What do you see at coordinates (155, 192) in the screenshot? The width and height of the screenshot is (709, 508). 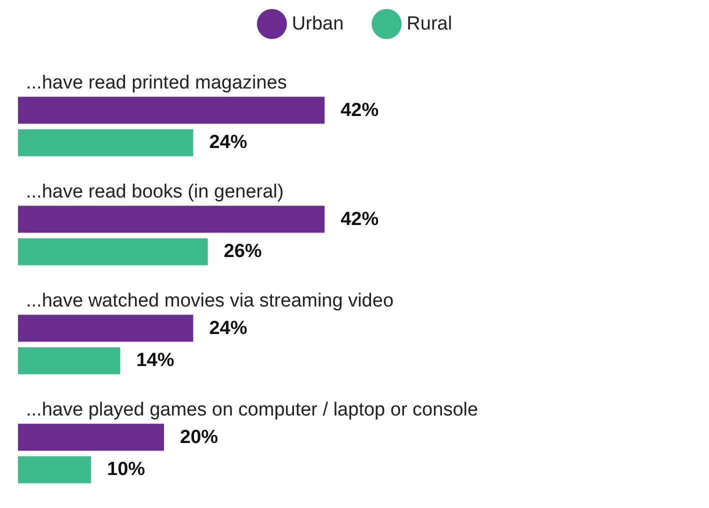 I see `y-tick-label: ...have read books (in general)` at bounding box center [155, 192].